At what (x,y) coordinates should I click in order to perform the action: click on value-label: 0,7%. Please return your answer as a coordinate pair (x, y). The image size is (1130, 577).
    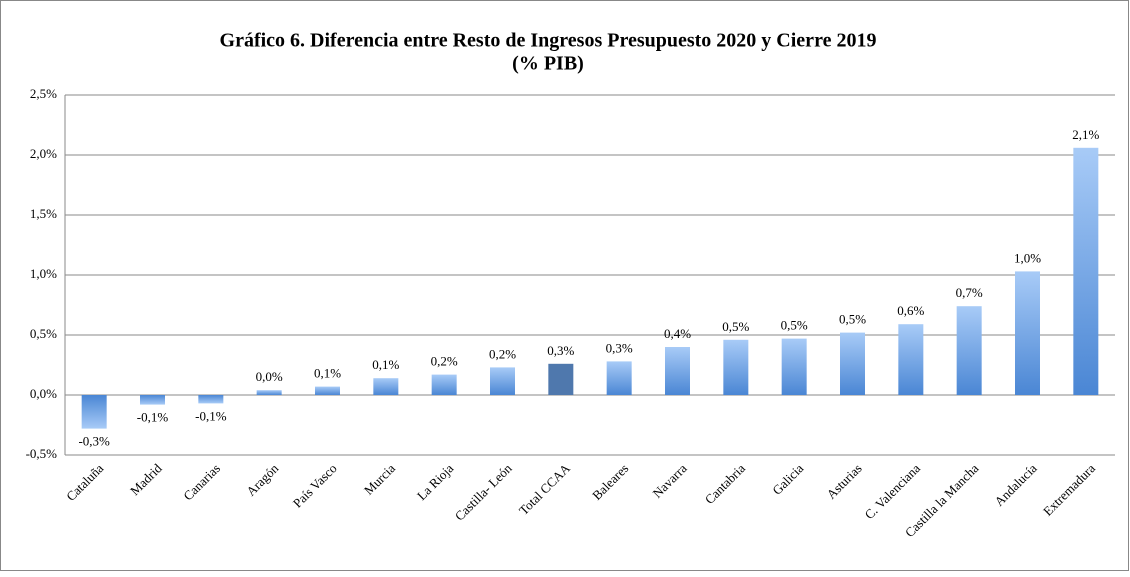
    Looking at the image, I should click on (969, 292).